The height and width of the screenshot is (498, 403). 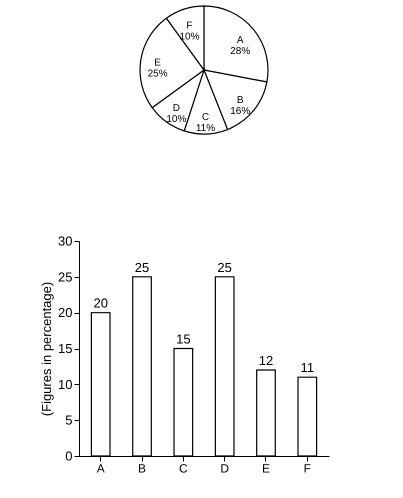 I want to click on y-tick-label: 5, so click(x=68, y=420).